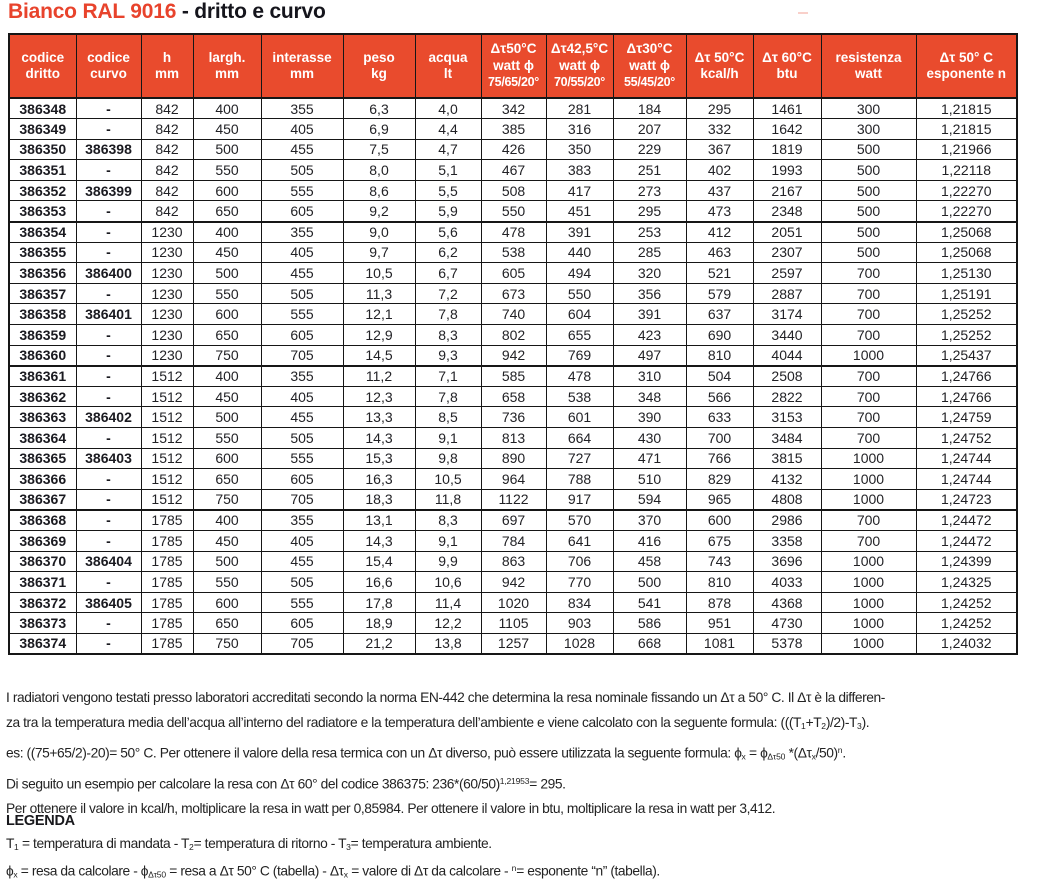 The width and height of the screenshot is (1063, 887). What do you see at coordinates (868, 73) in the screenshot?
I see `column-header-text: watt` at bounding box center [868, 73].